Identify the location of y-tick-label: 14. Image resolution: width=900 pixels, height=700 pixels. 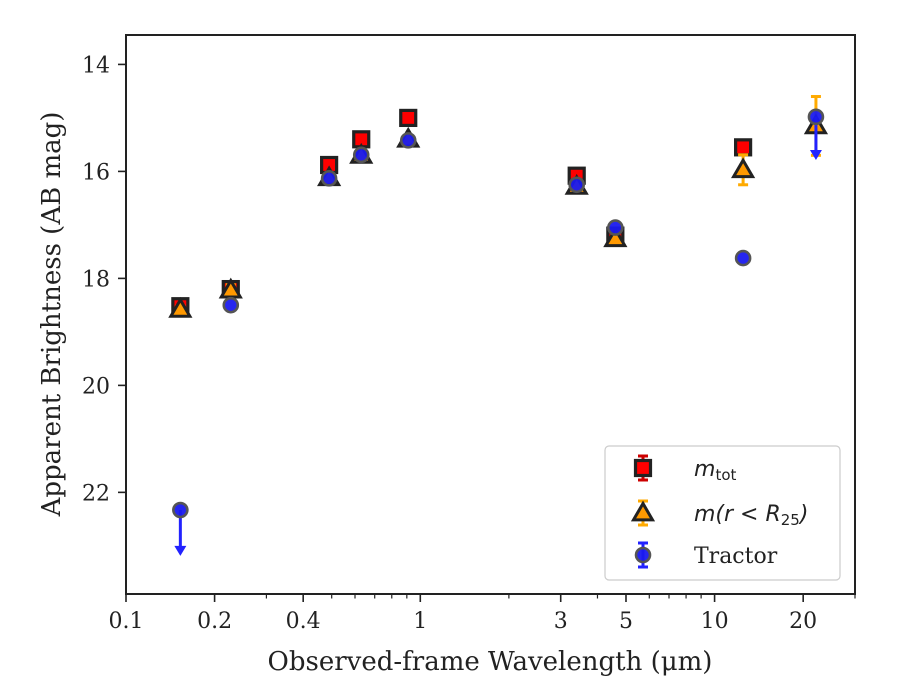
(96, 65).